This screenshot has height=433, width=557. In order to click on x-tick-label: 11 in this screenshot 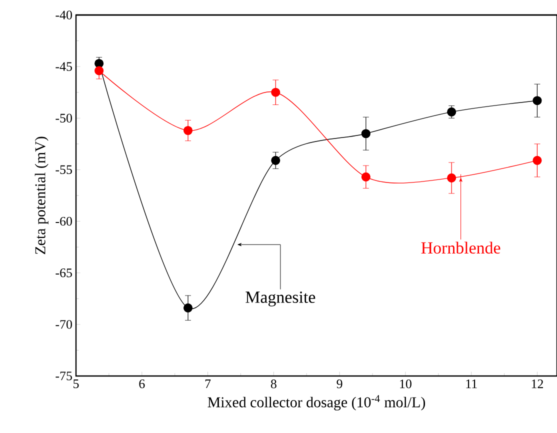, I will do `click(471, 384)`.